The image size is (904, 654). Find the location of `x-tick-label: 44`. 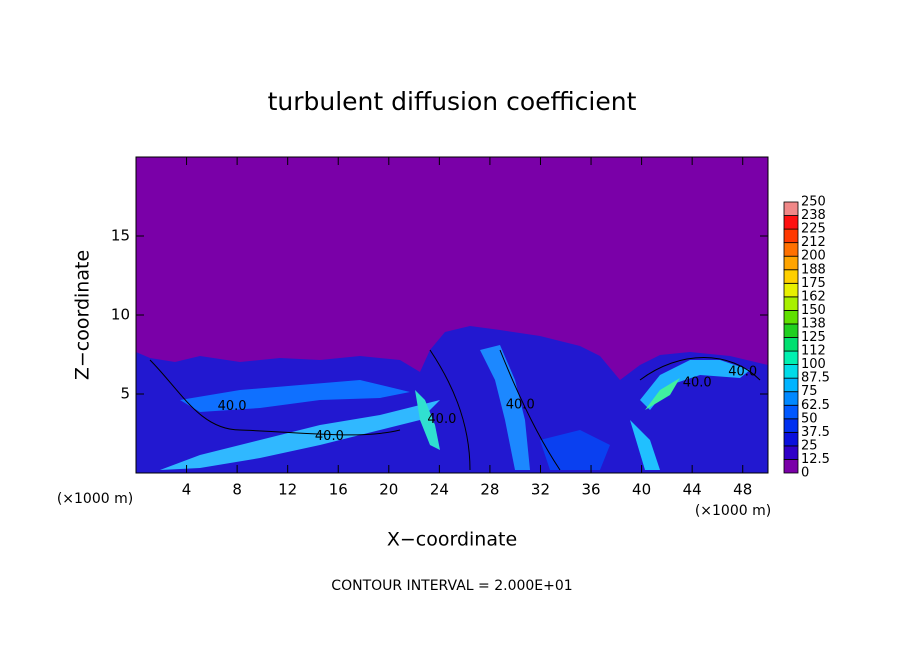

x-tick-label: 44 is located at coordinates (692, 490).